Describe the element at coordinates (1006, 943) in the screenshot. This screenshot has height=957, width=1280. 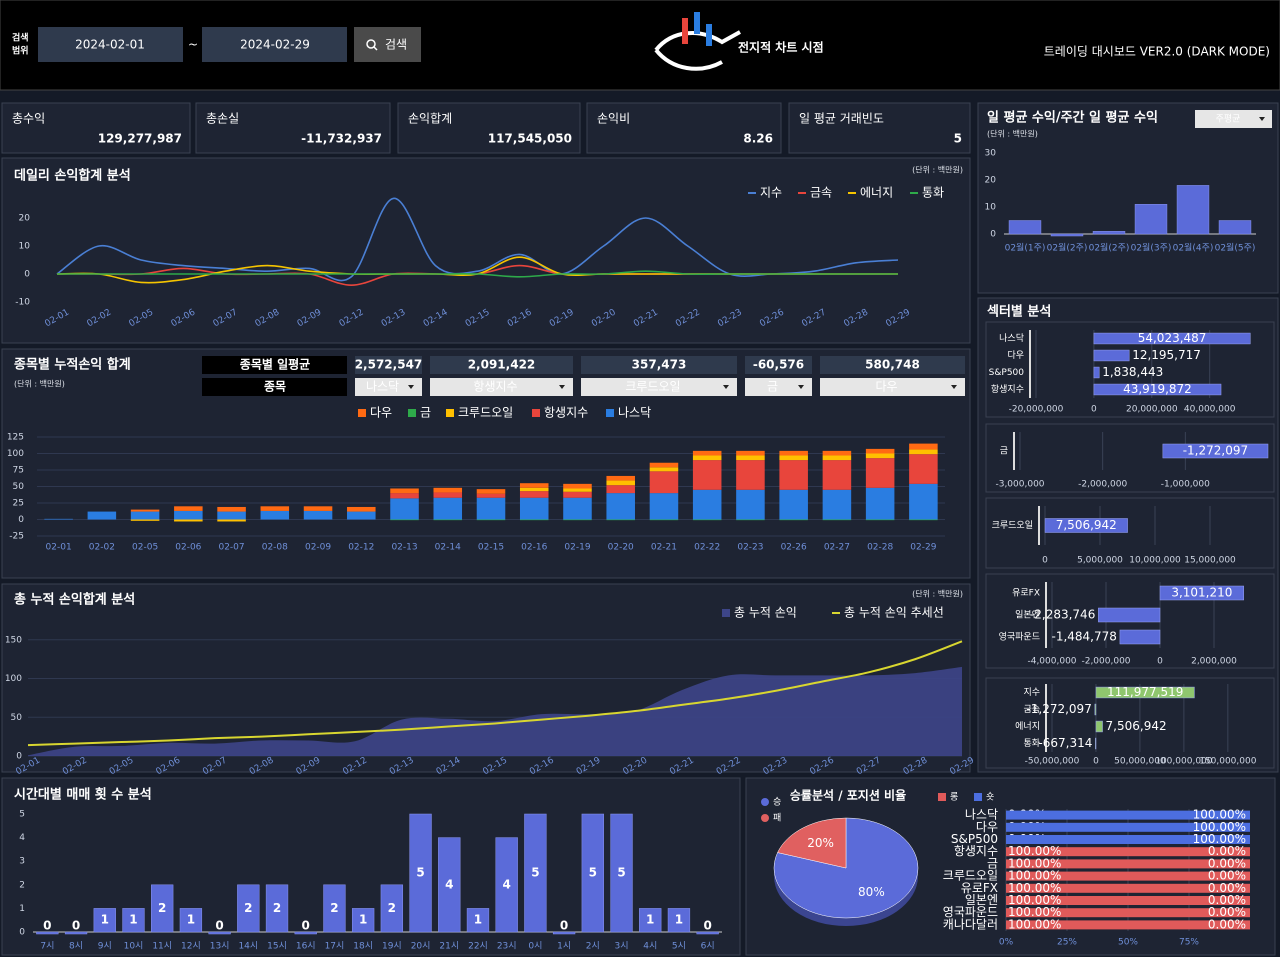
I see `x-tick-label: 0%` at that location.